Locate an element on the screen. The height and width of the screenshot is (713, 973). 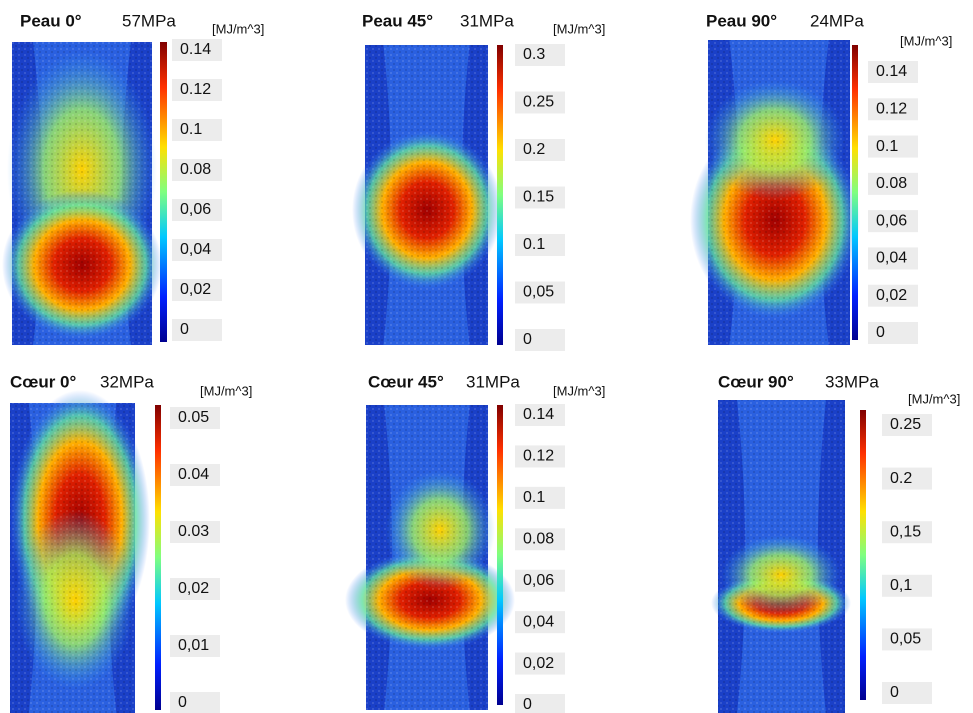
stress-label: 57MPa is located at coordinates (149, 20).